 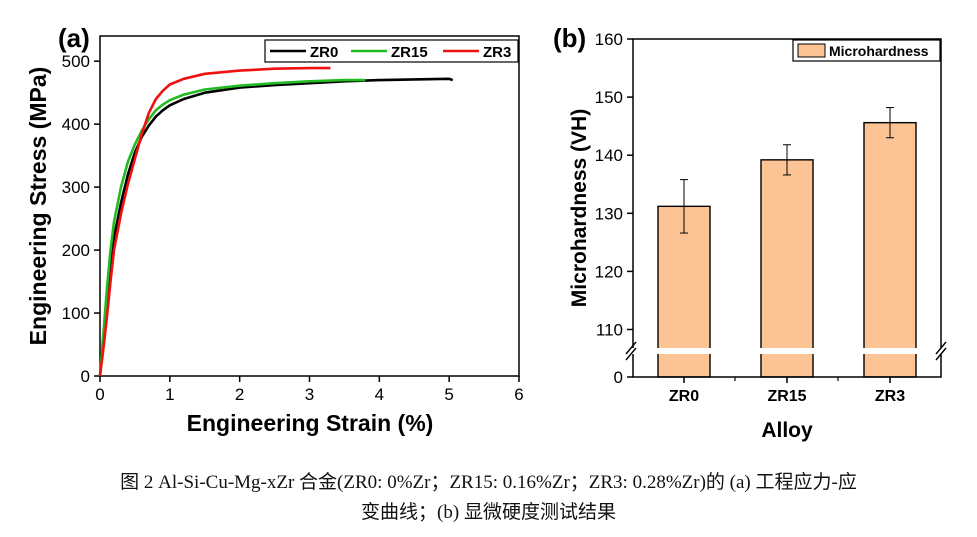 I want to click on x-tick-label: 2, so click(x=239, y=394).